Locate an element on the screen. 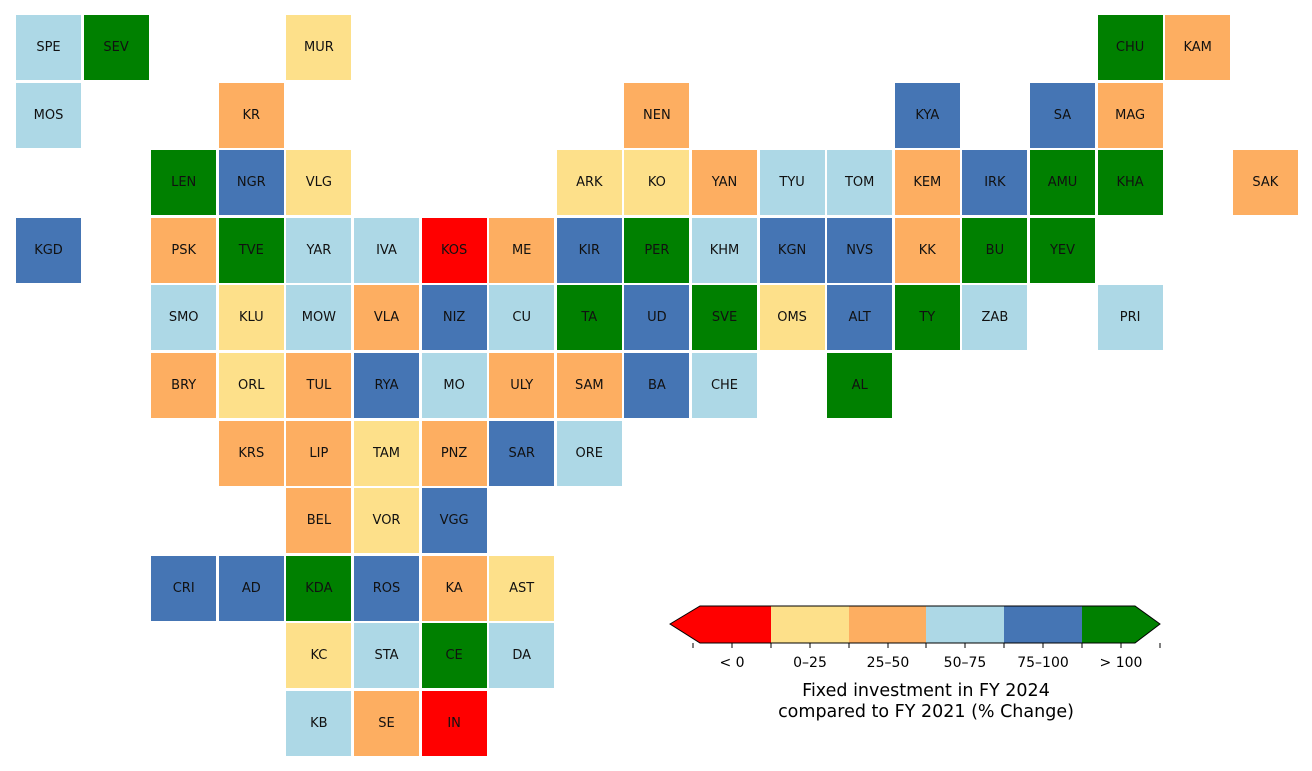 This screenshot has width=1312, height=771. region-tile-chu: CHU is located at coordinates (1130, 47).